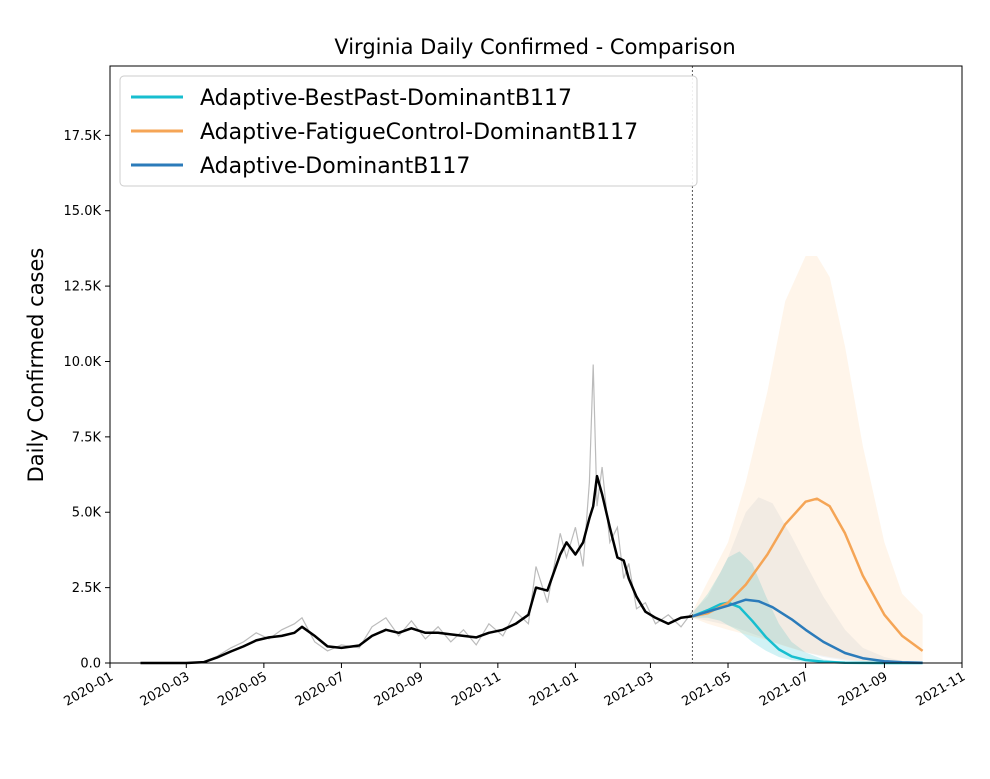 This screenshot has height=779, width=990. Describe the element at coordinates (320, 689) in the screenshot. I see `x-tick-label: 2020-07` at that location.